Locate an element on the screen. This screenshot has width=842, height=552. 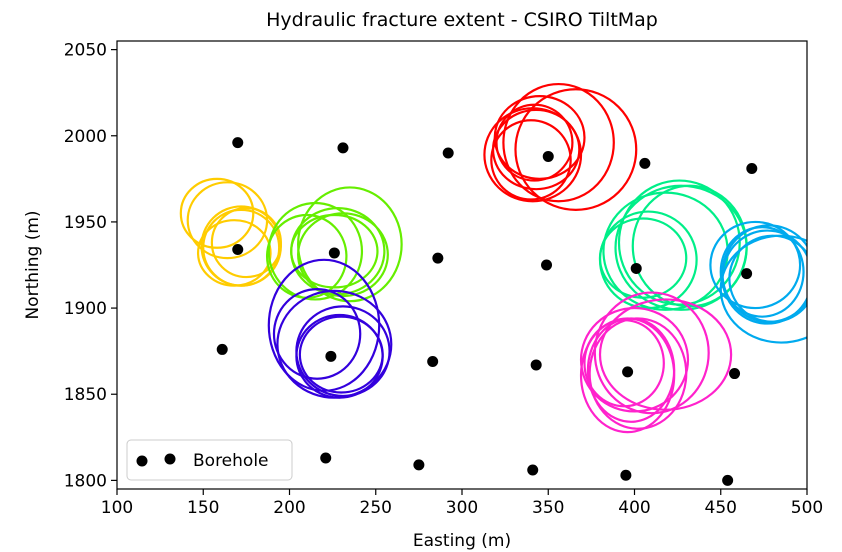
x-tick-label: 250 is located at coordinates (376, 508).